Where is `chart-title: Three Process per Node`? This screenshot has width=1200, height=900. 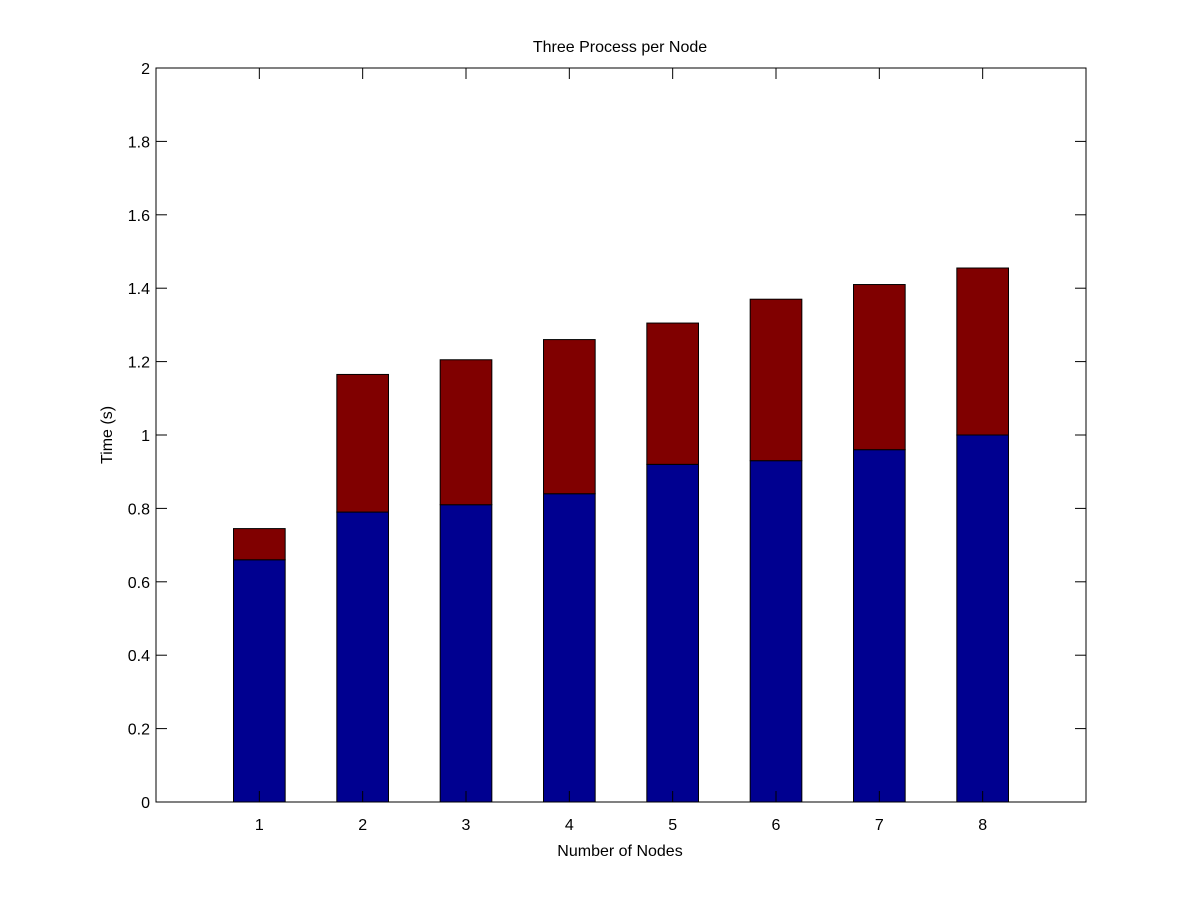
chart-title: Three Process per Node is located at coordinates (620, 47).